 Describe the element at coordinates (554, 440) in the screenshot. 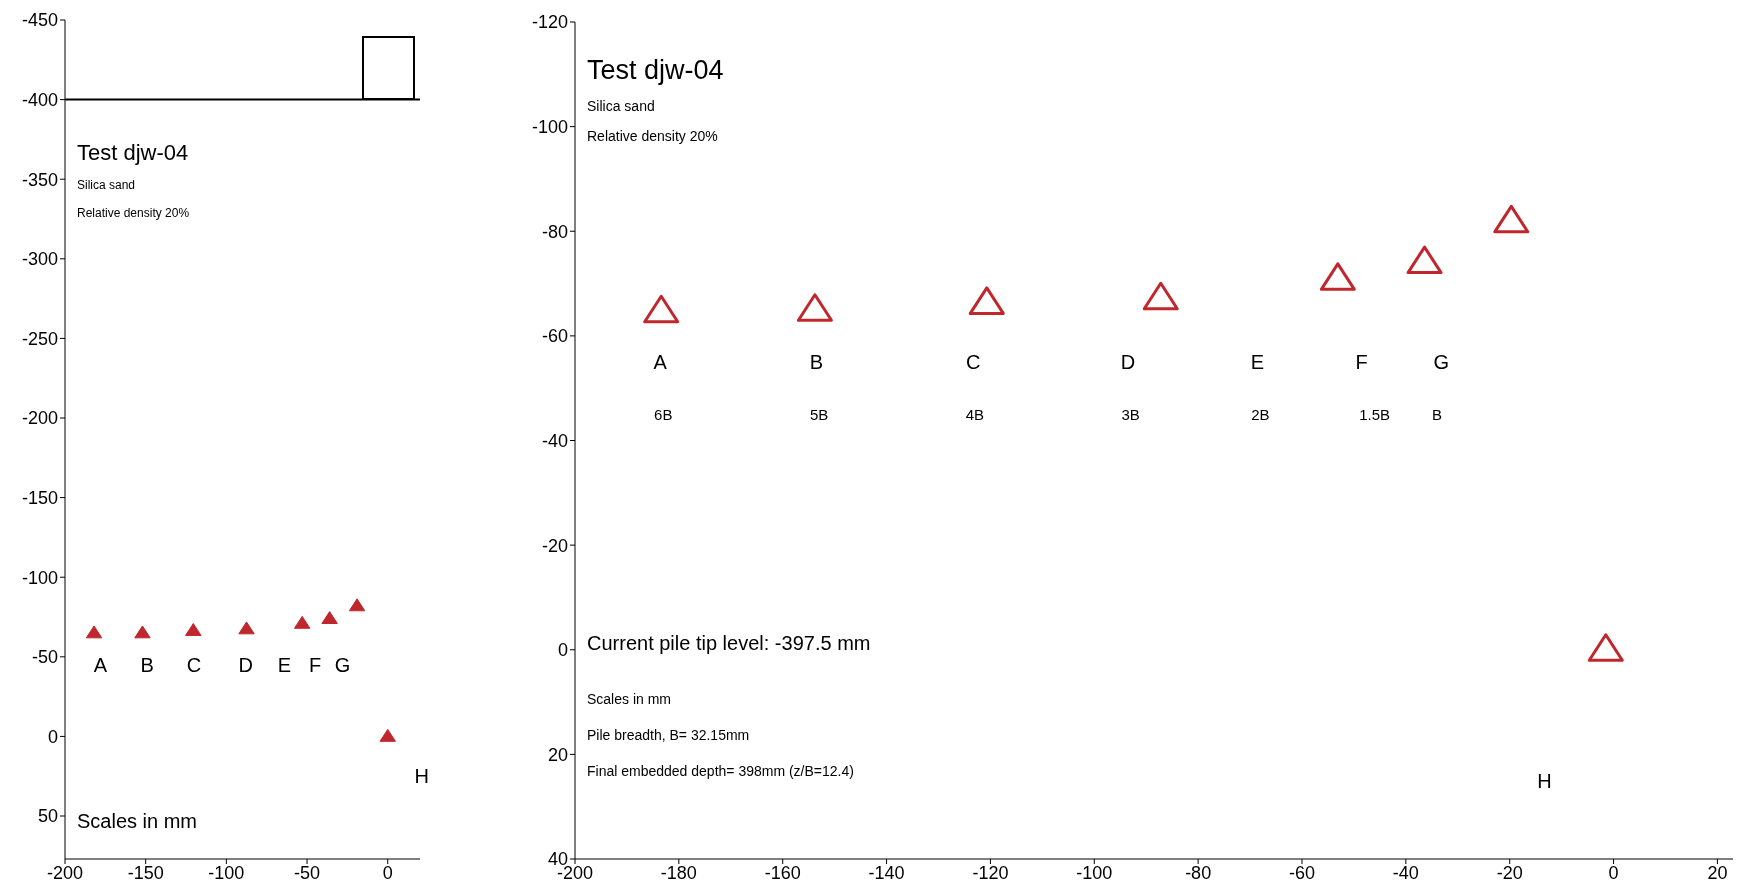

I see `y-tick-label: -40` at that location.